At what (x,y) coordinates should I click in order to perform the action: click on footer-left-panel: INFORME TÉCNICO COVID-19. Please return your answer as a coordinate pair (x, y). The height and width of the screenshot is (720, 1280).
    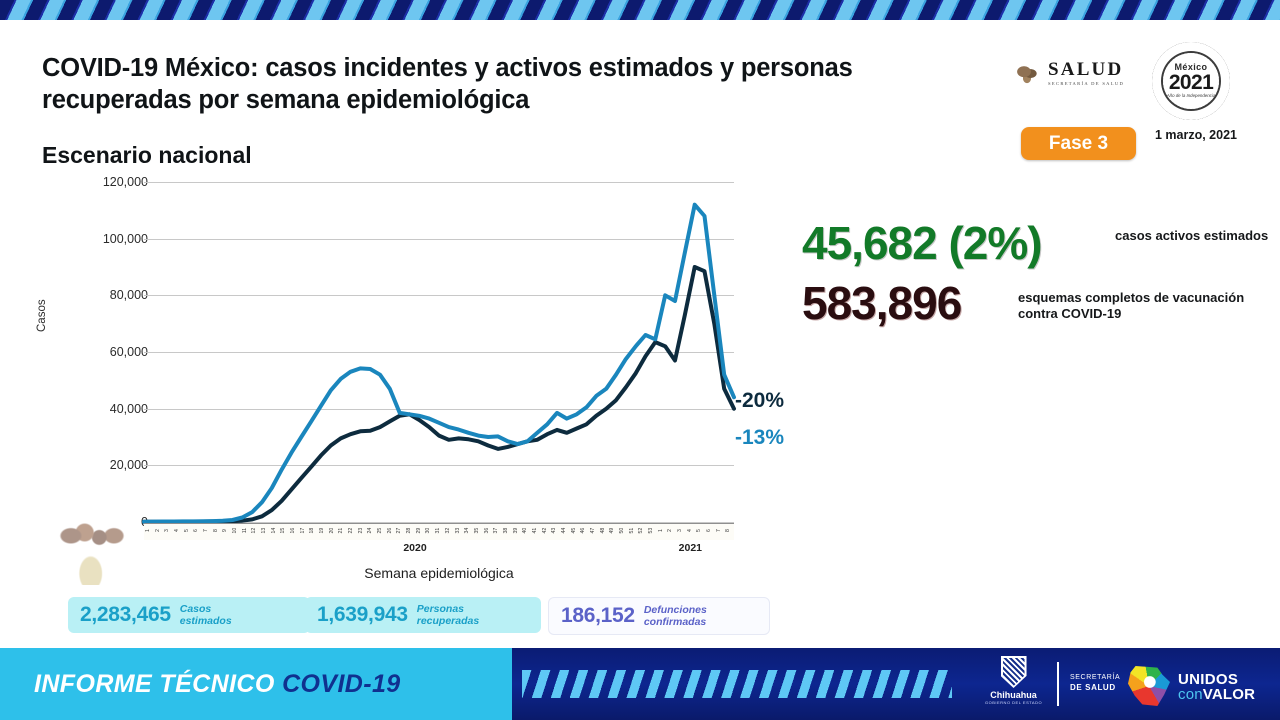
    Looking at the image, I should click on (256, 684).